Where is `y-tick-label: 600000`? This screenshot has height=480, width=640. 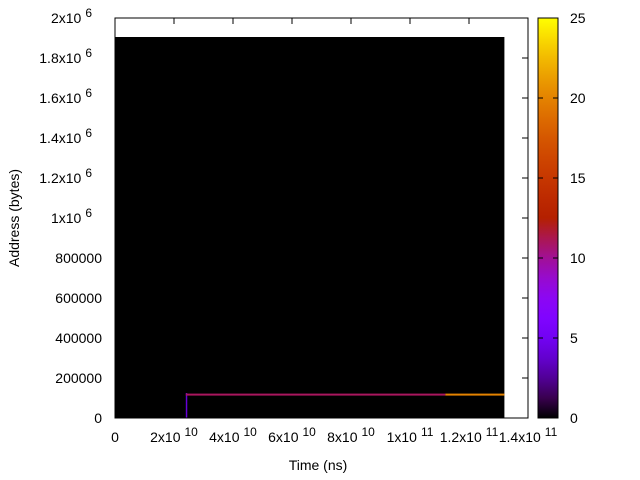
y-tick-label: 600000 is located at coordinates (78, 298).